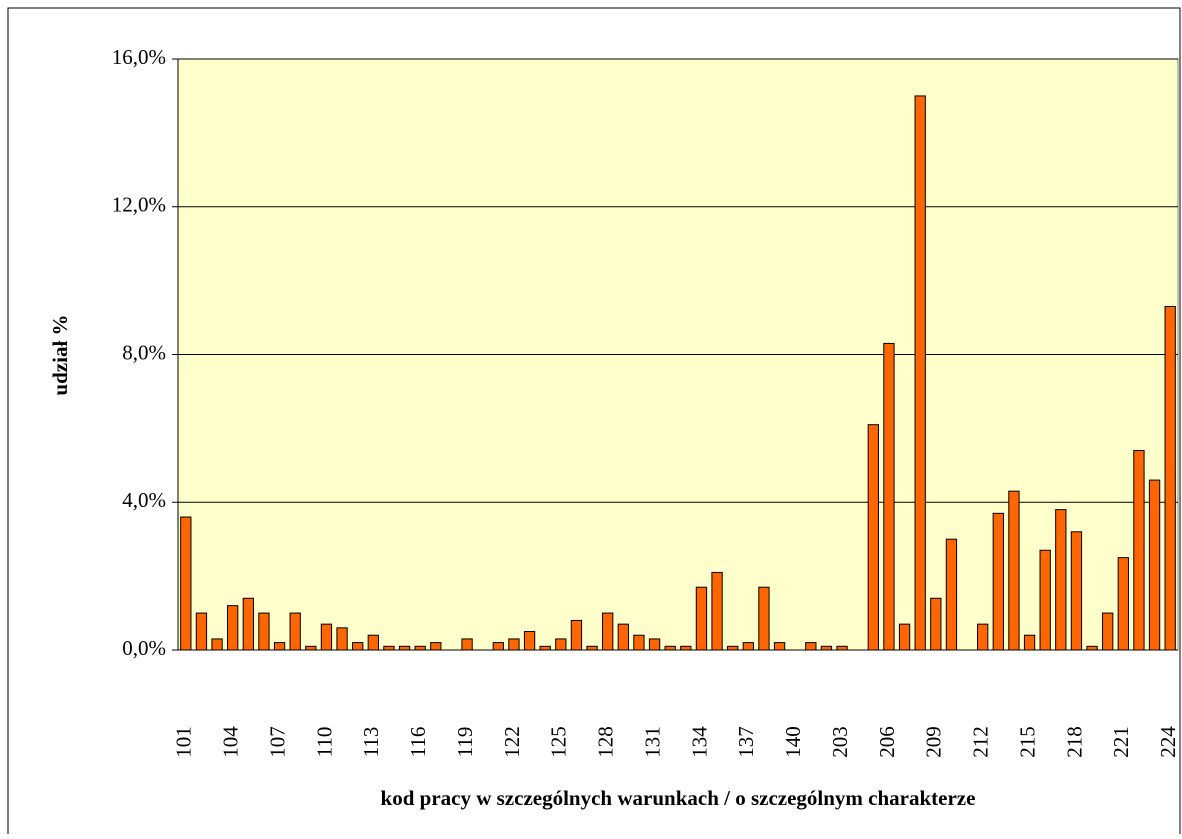 Image resolution: width=1182 pixels, height=839 pixels. Describe the element at coordinates (887, 742) in the screenshot. I see `x-tick-label: 206` at that location.